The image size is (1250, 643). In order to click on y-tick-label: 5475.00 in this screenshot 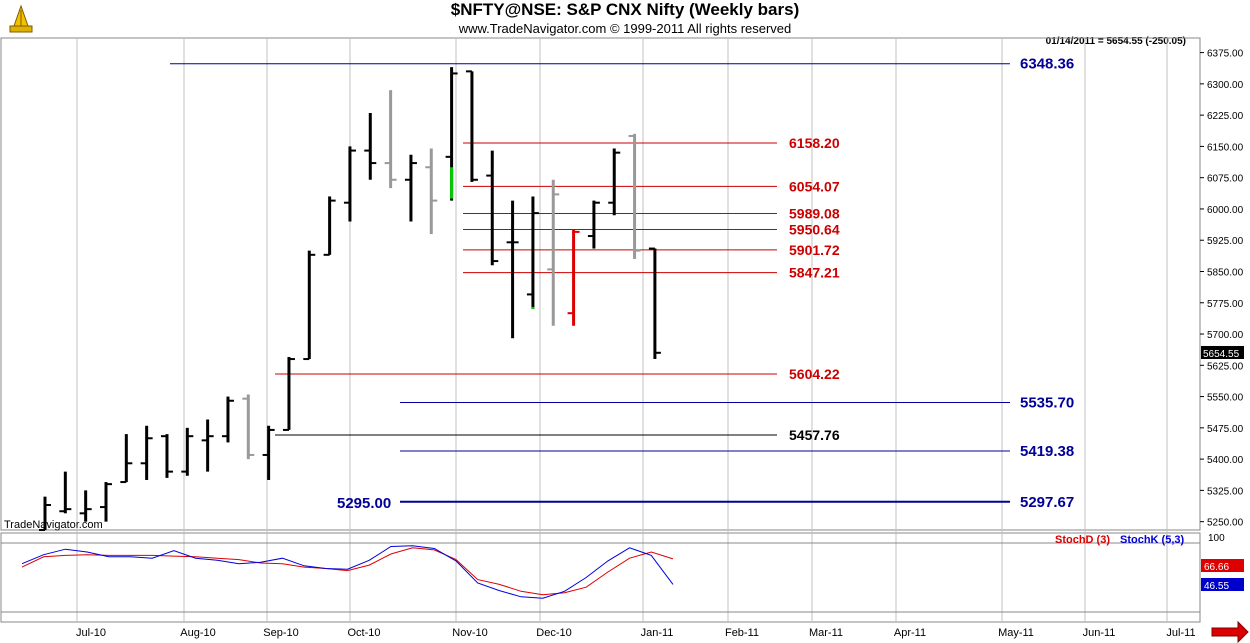, I will do `click(1225, 429)`.